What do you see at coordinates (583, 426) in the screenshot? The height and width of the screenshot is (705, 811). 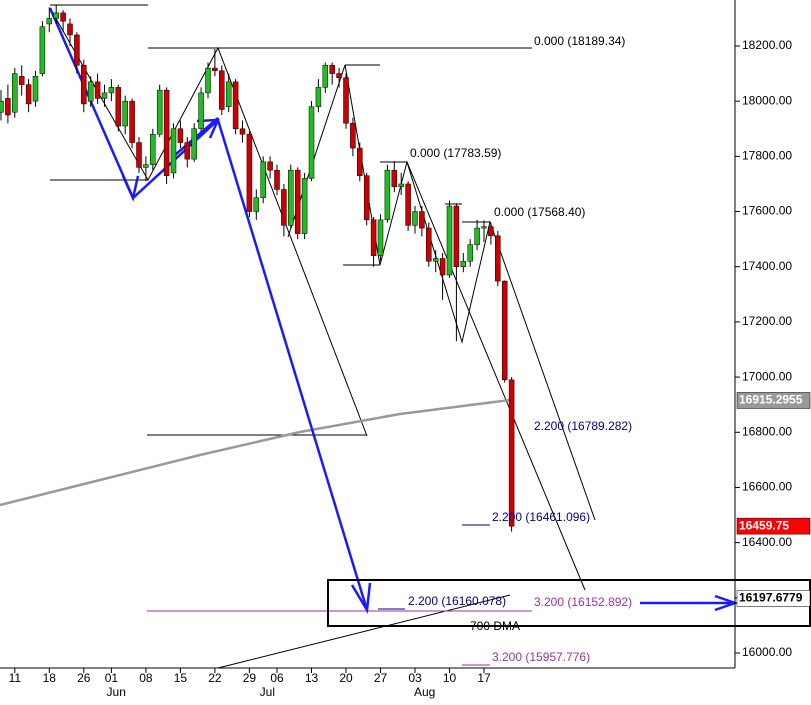 I see `annotation: 2.200 (16789.282)` at bounding box center [583, 426].